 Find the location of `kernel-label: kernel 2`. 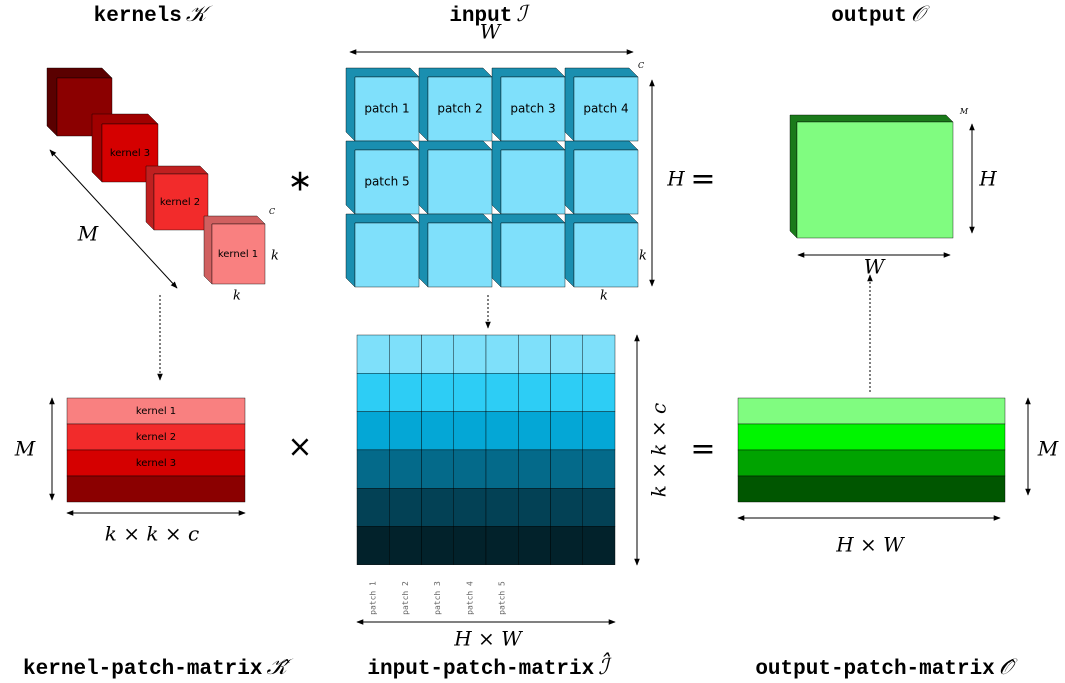

kernel-label: kernel 2 is located at coordinates (180, 202).